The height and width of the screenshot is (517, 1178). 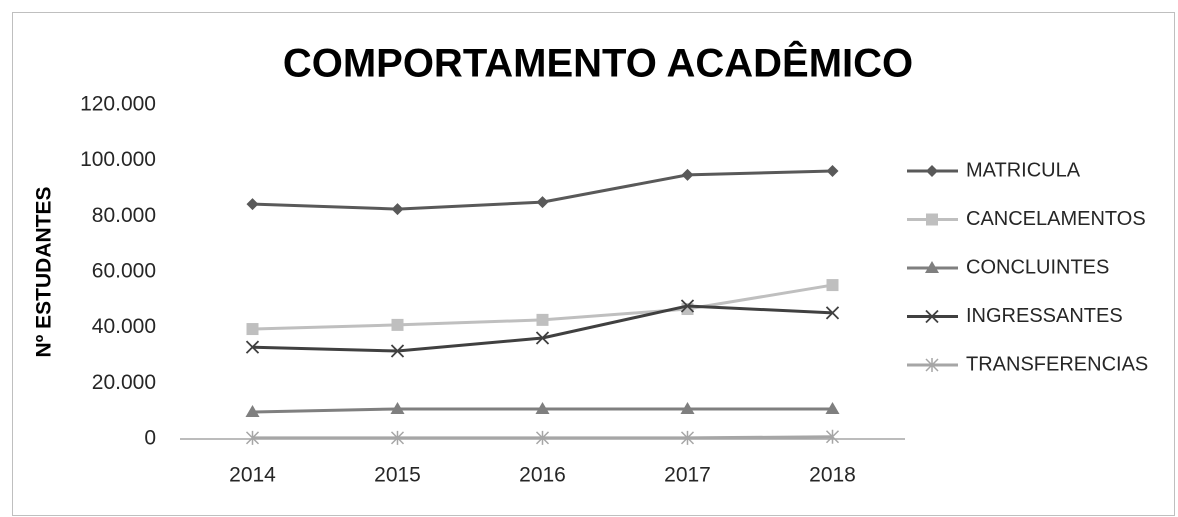 I want to click on y-tick-label: 0, so click(x=150, y=438).